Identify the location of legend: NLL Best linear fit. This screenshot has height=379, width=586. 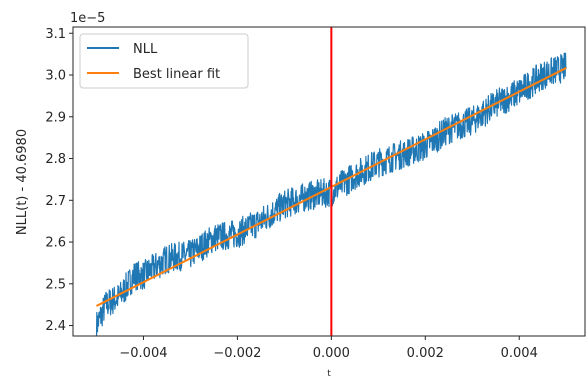
(164, 61).